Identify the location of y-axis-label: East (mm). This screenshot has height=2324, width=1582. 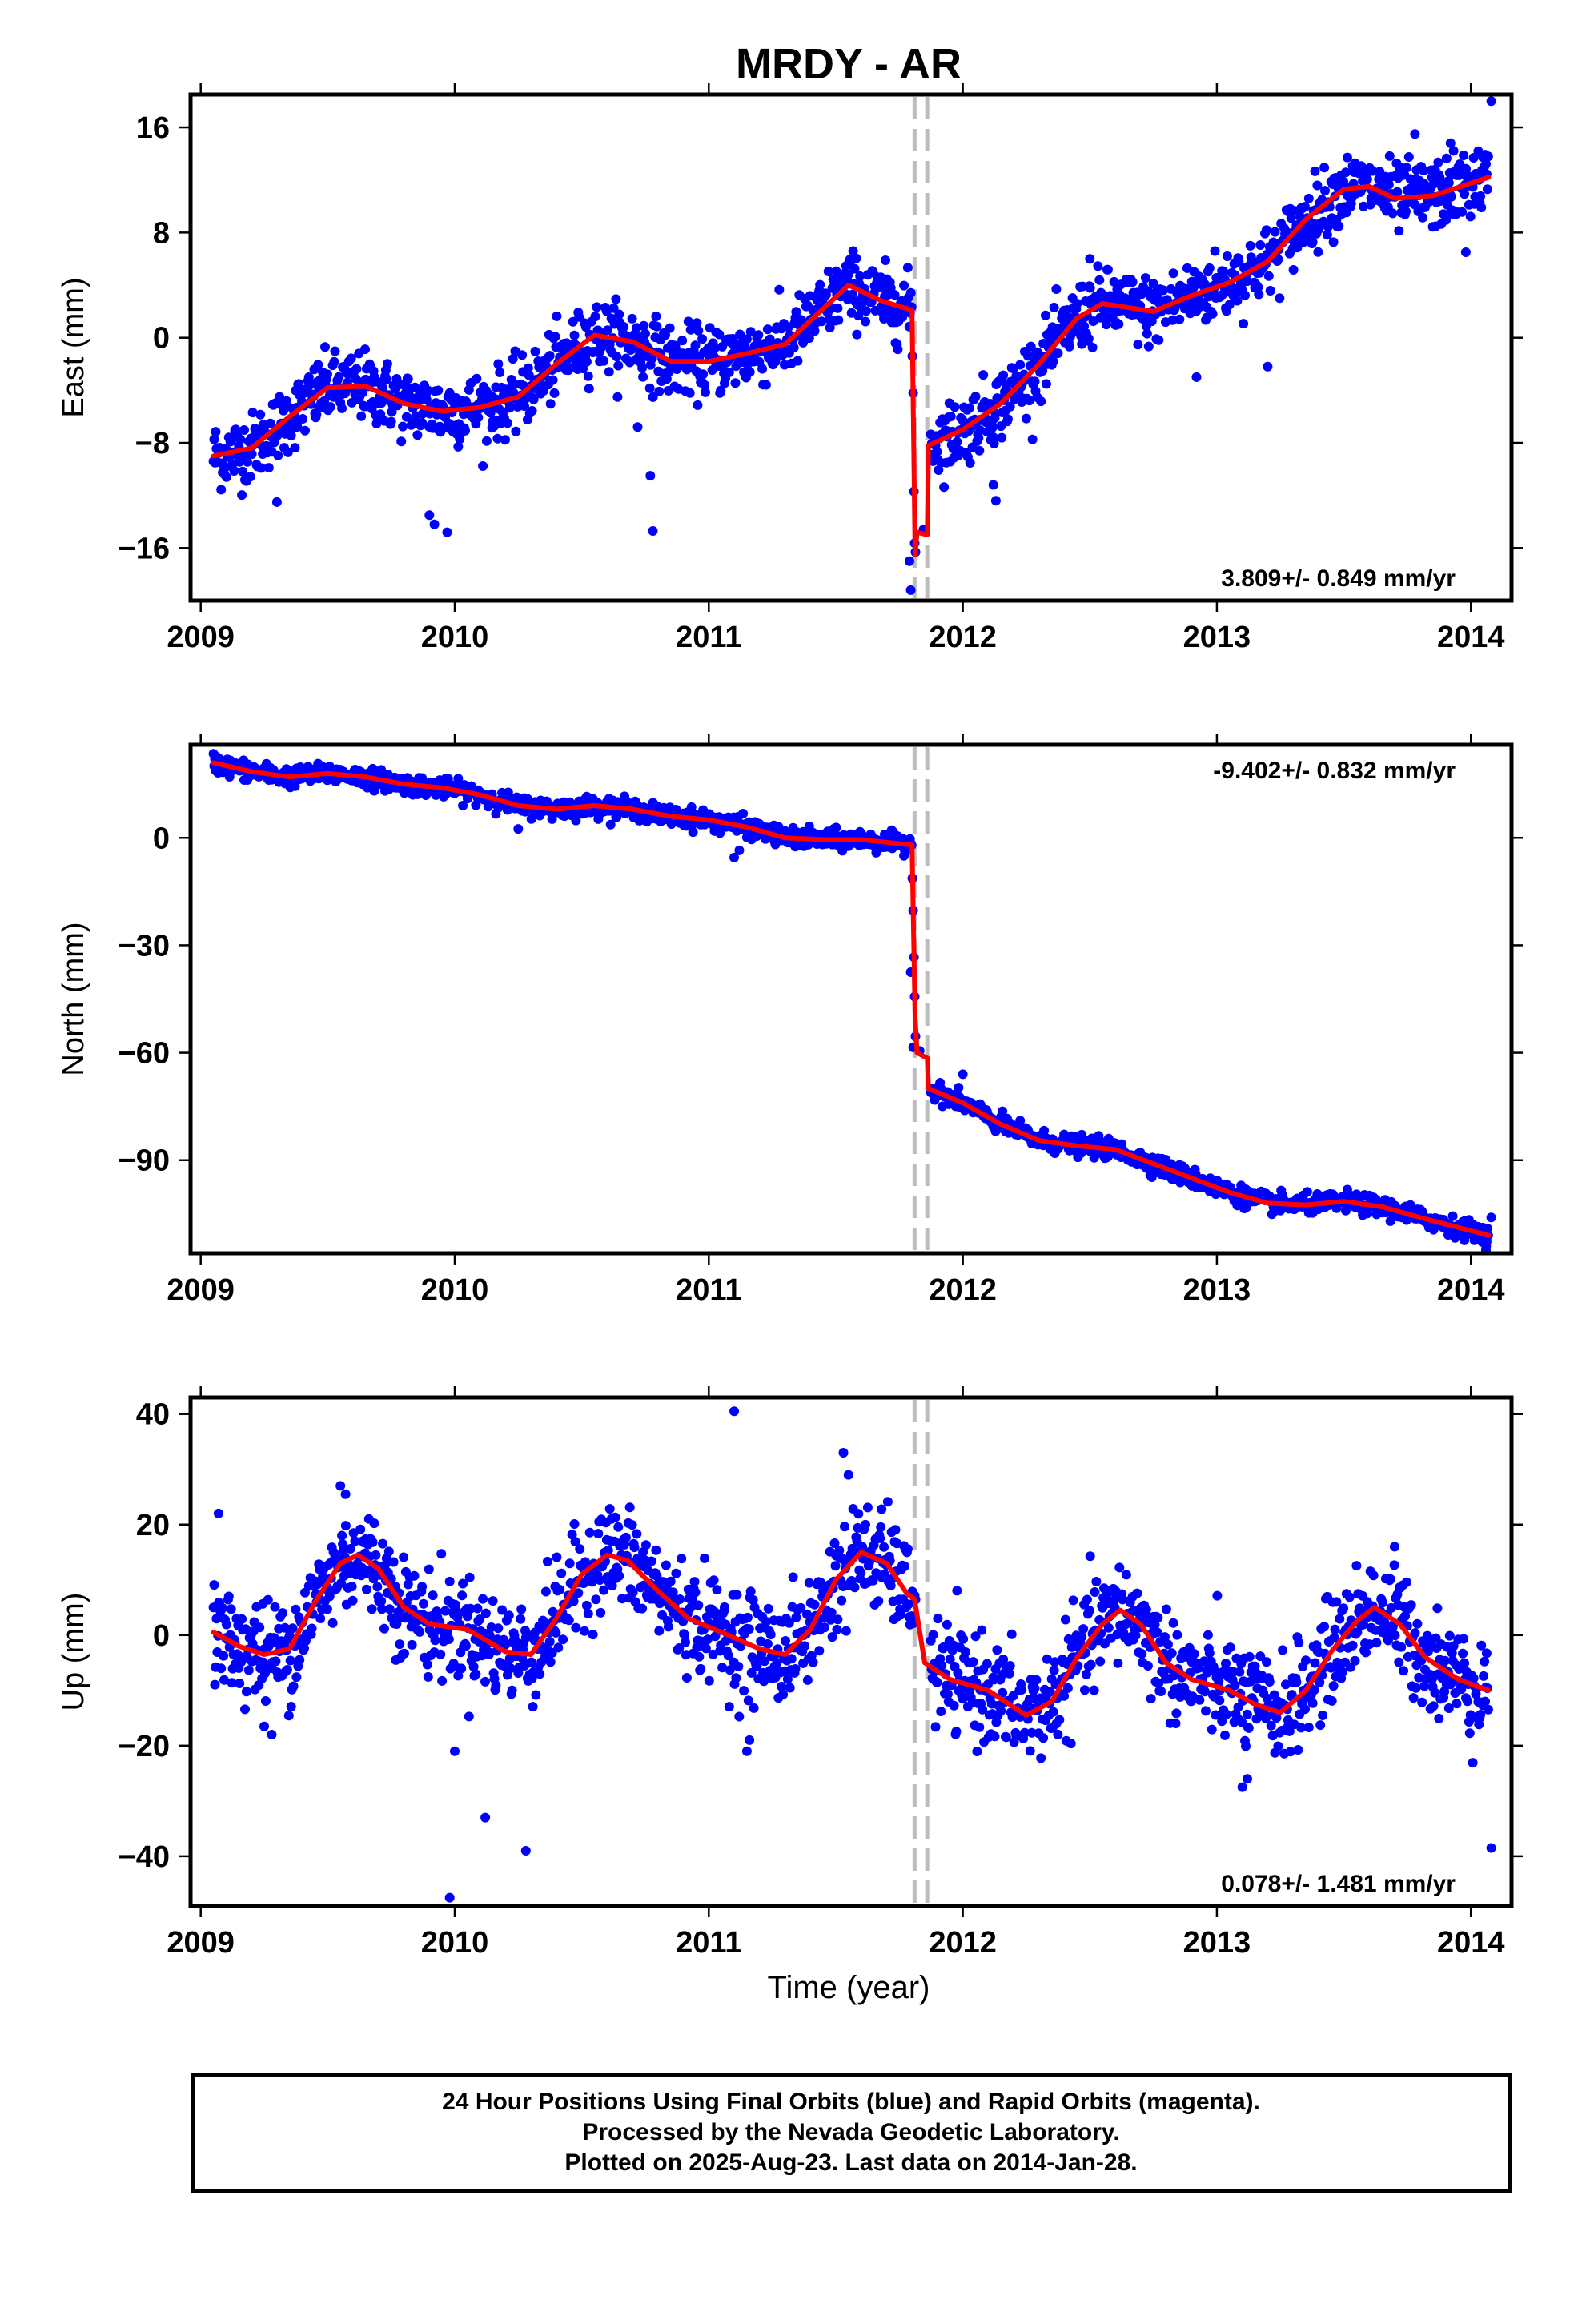
(74, 347).